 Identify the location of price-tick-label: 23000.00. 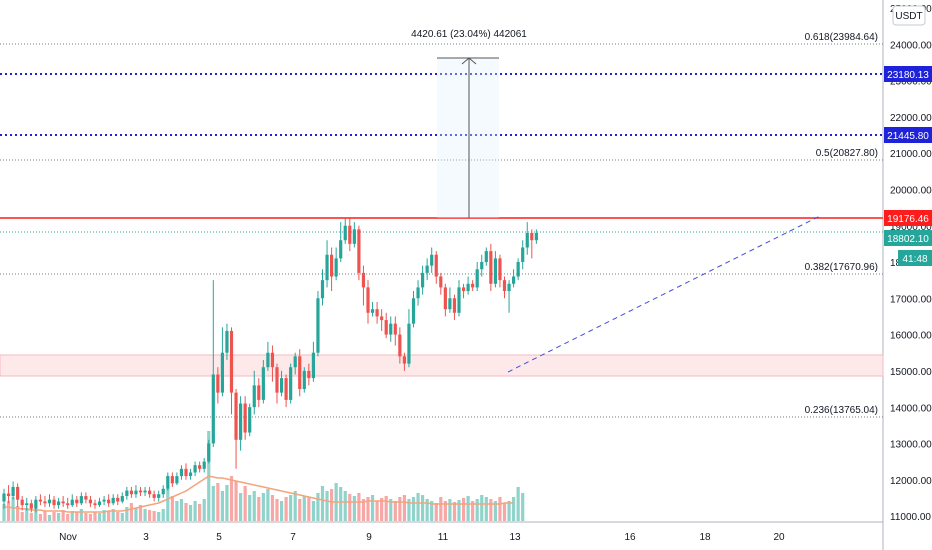
(911, 82).